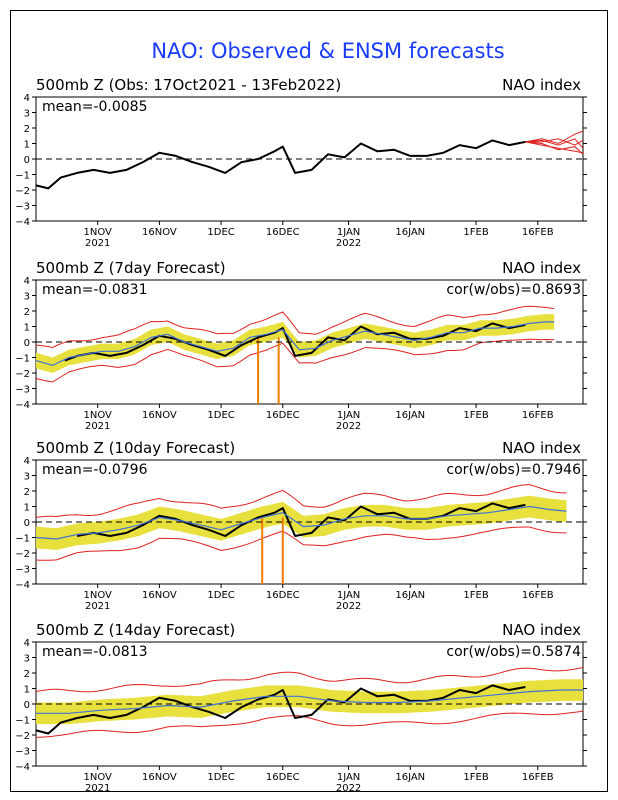 The image size is (618, 800). I want to click on panel-label: 500mb Z (14day Forecast), so click(135, 630).